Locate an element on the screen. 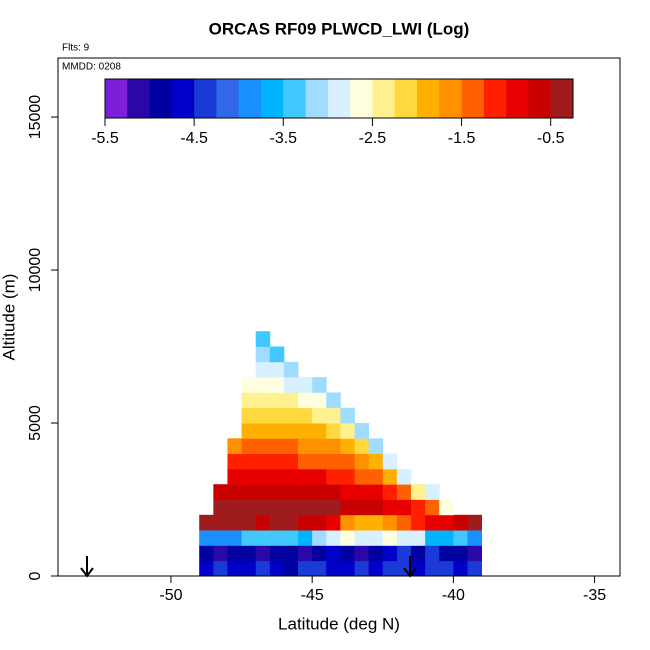 The image size is (650, 650). colorbar-tick-label: -1.5 is located at coordinates (462, 138).